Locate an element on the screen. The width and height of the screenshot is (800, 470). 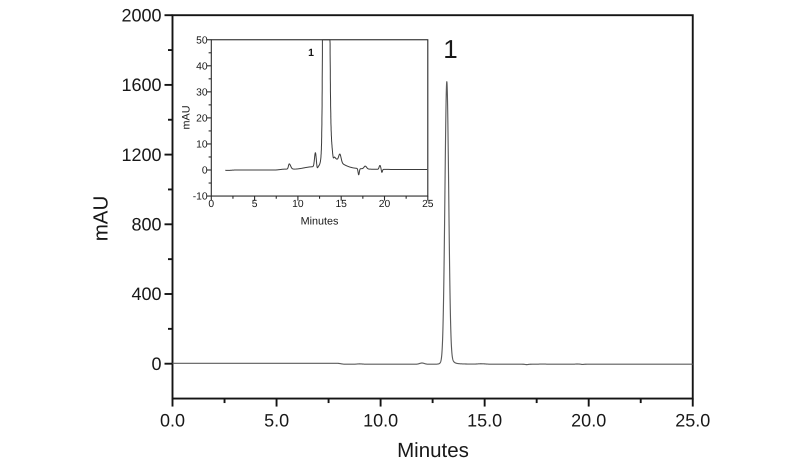
svg-text: 5.0 is located at coordinates (276, 421).